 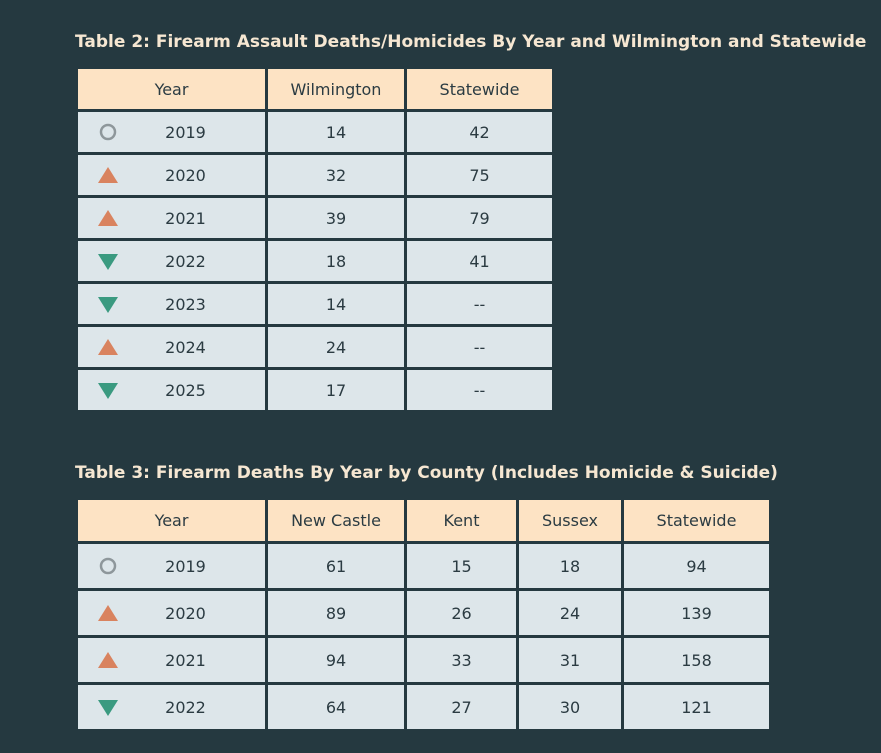 What do you see at coordinates (461, 613) in the screenshot?
I see `cell: 26` at bounding box center [461, 613].